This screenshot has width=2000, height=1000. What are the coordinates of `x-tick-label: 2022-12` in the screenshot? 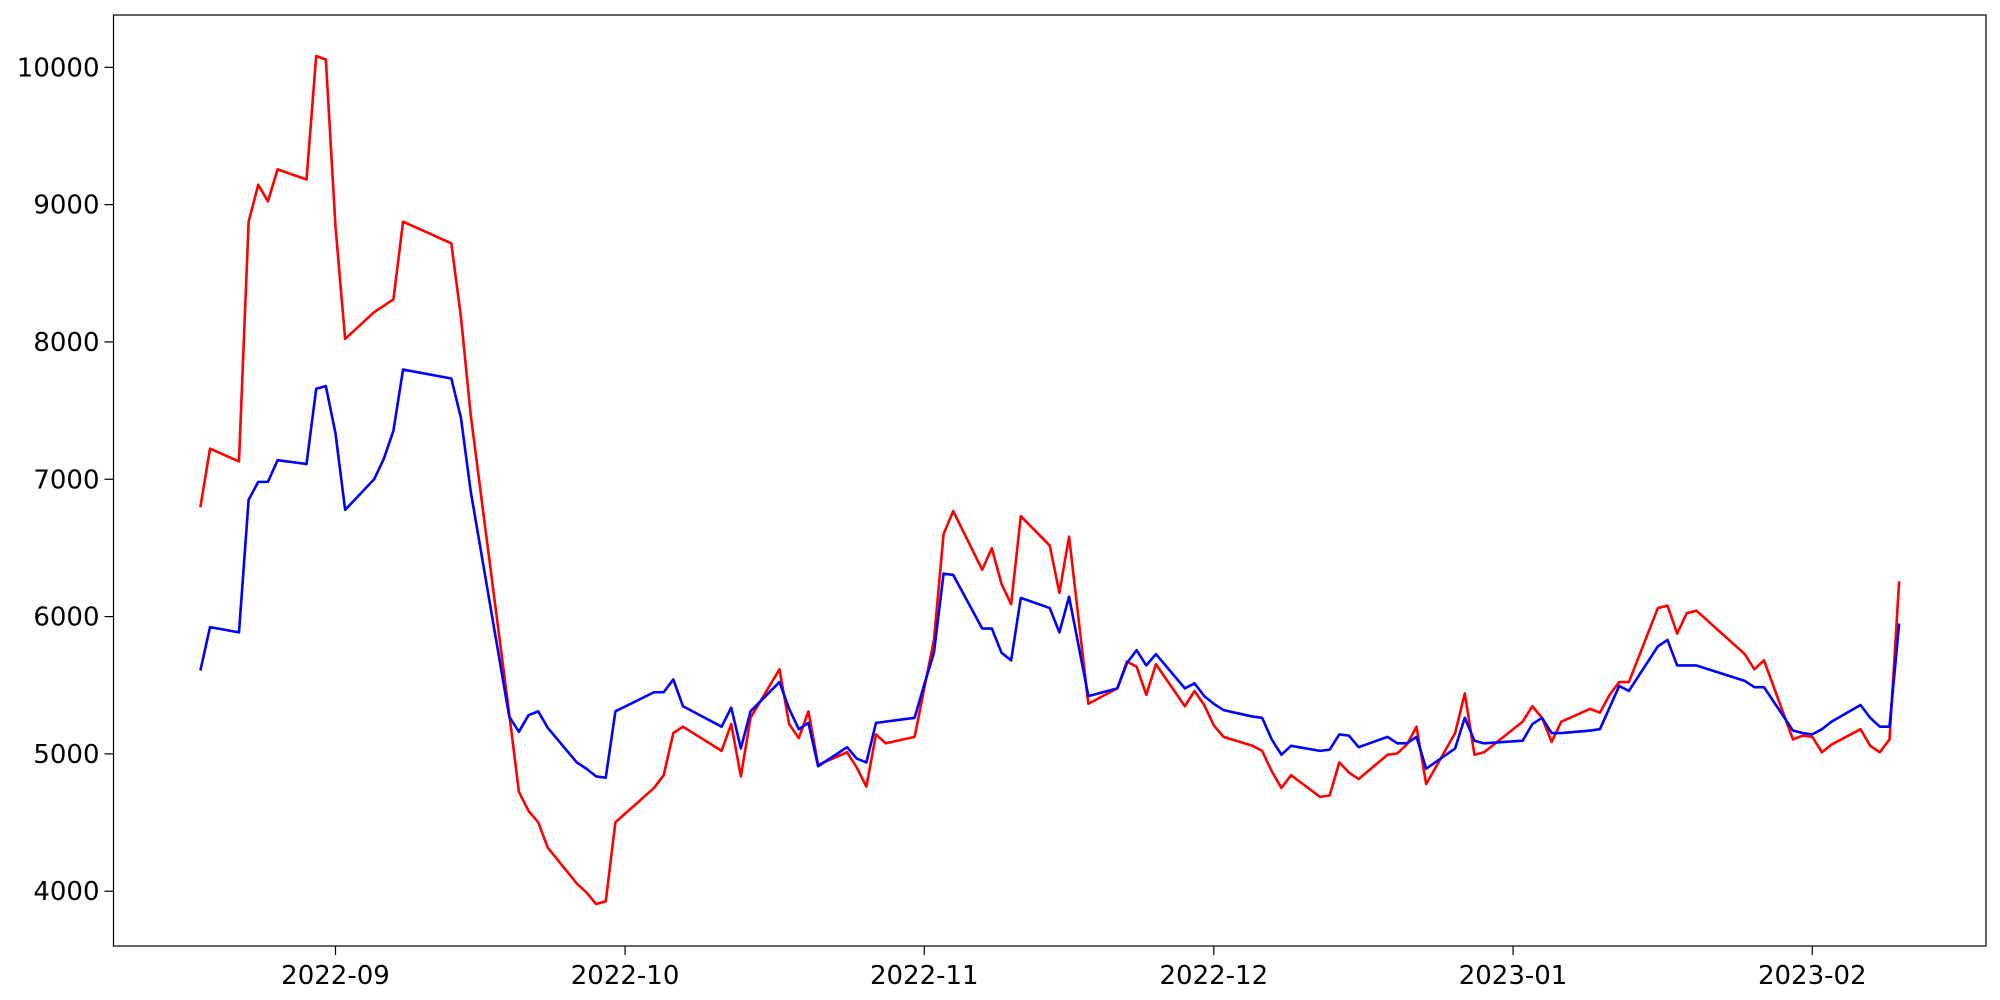 It's located at (1214, 976).